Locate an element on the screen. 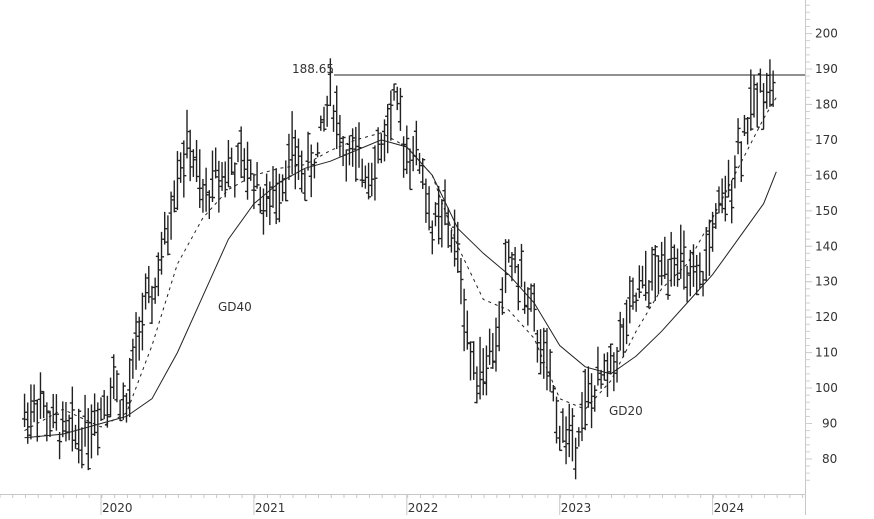  year-tick-label: 2024 is located at coordinates (729, 508).